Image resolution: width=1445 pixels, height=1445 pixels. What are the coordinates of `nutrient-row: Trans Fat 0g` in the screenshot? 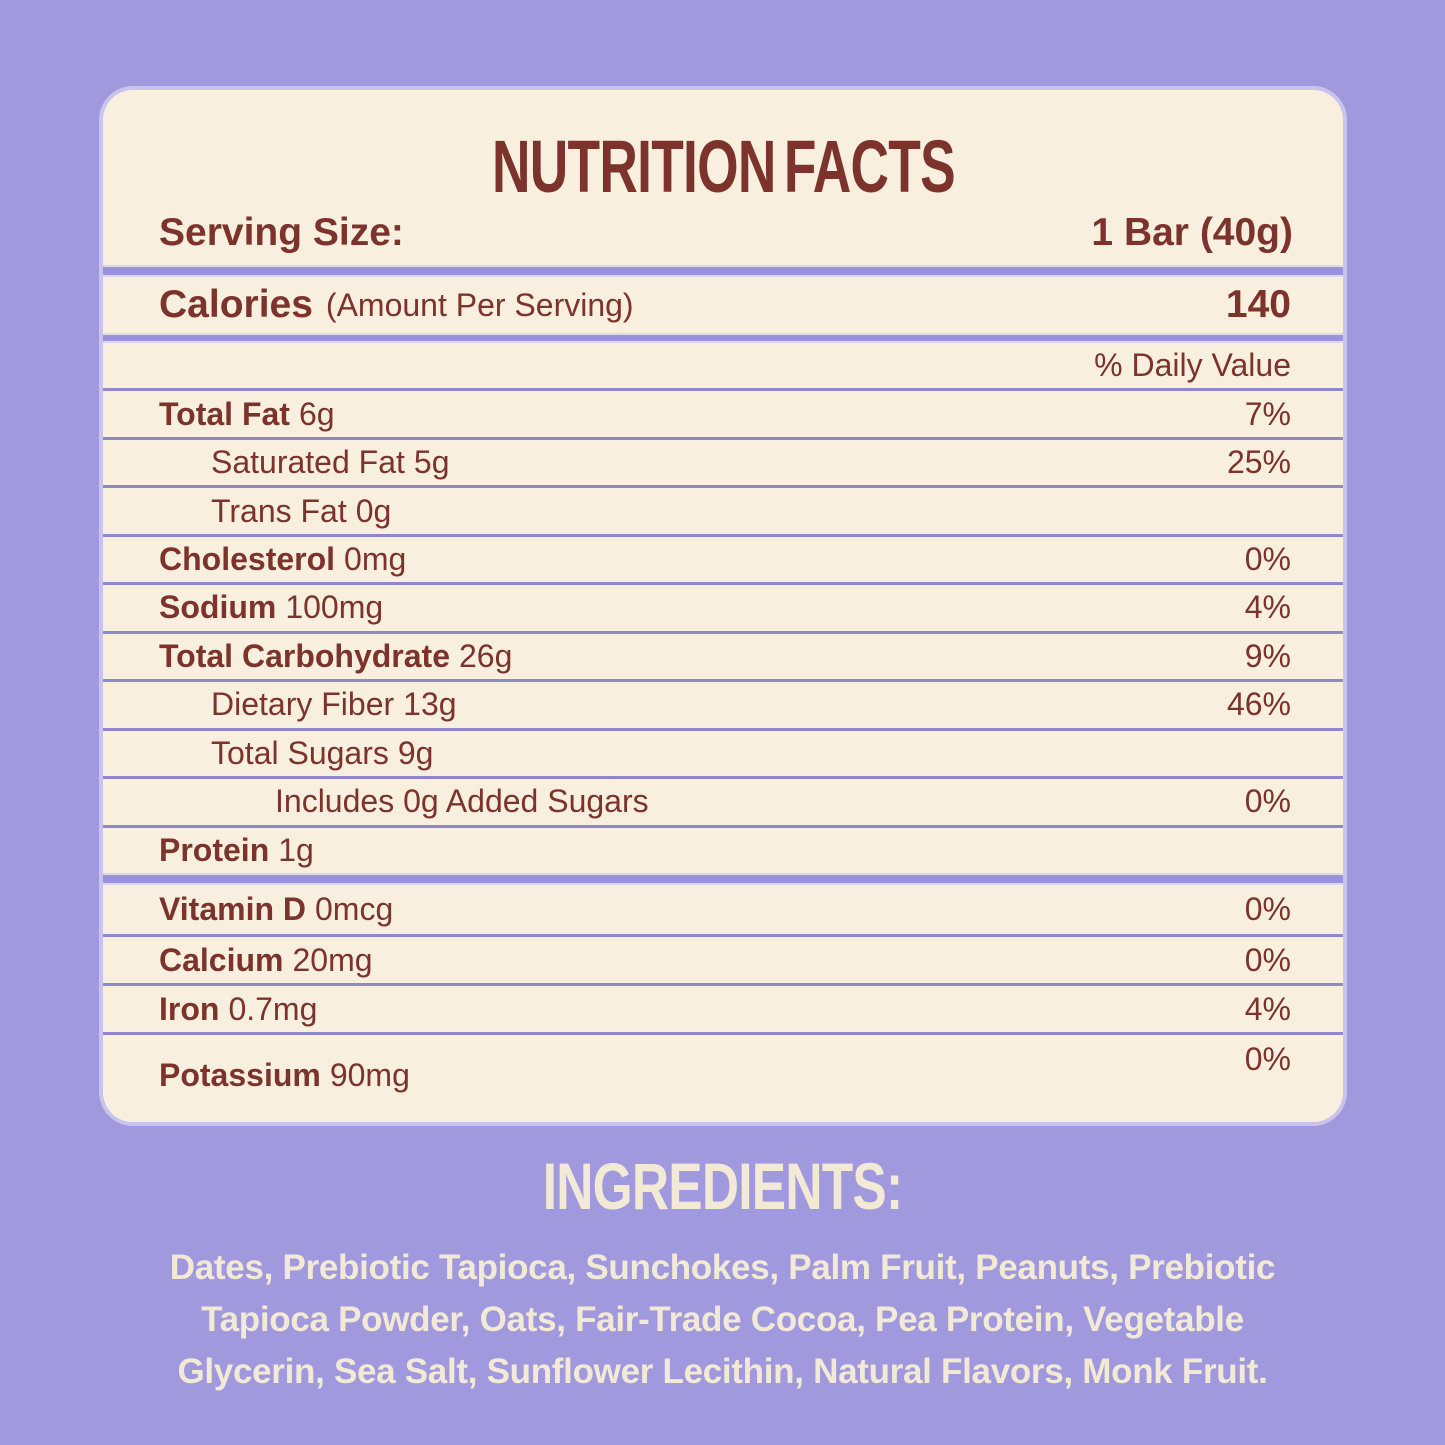 It's located at (723, 509).